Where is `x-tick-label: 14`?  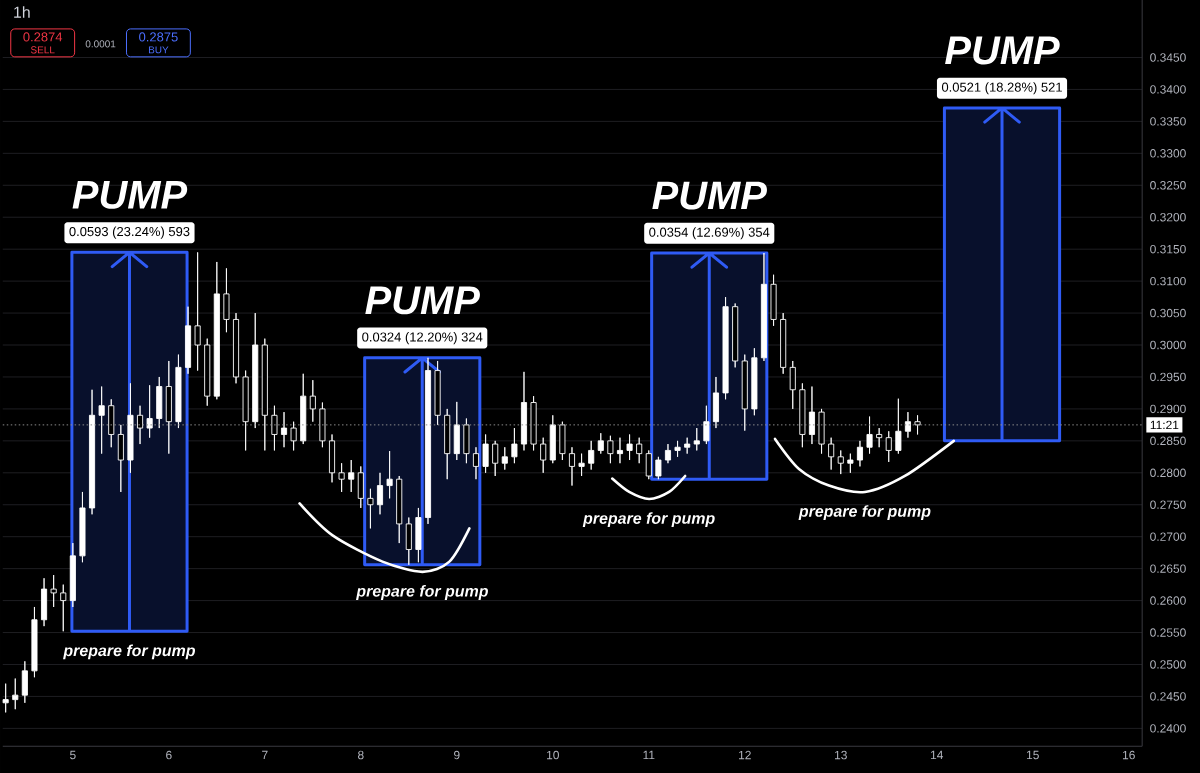
x-tick-label: 14 is located at coordinates (937, 754).